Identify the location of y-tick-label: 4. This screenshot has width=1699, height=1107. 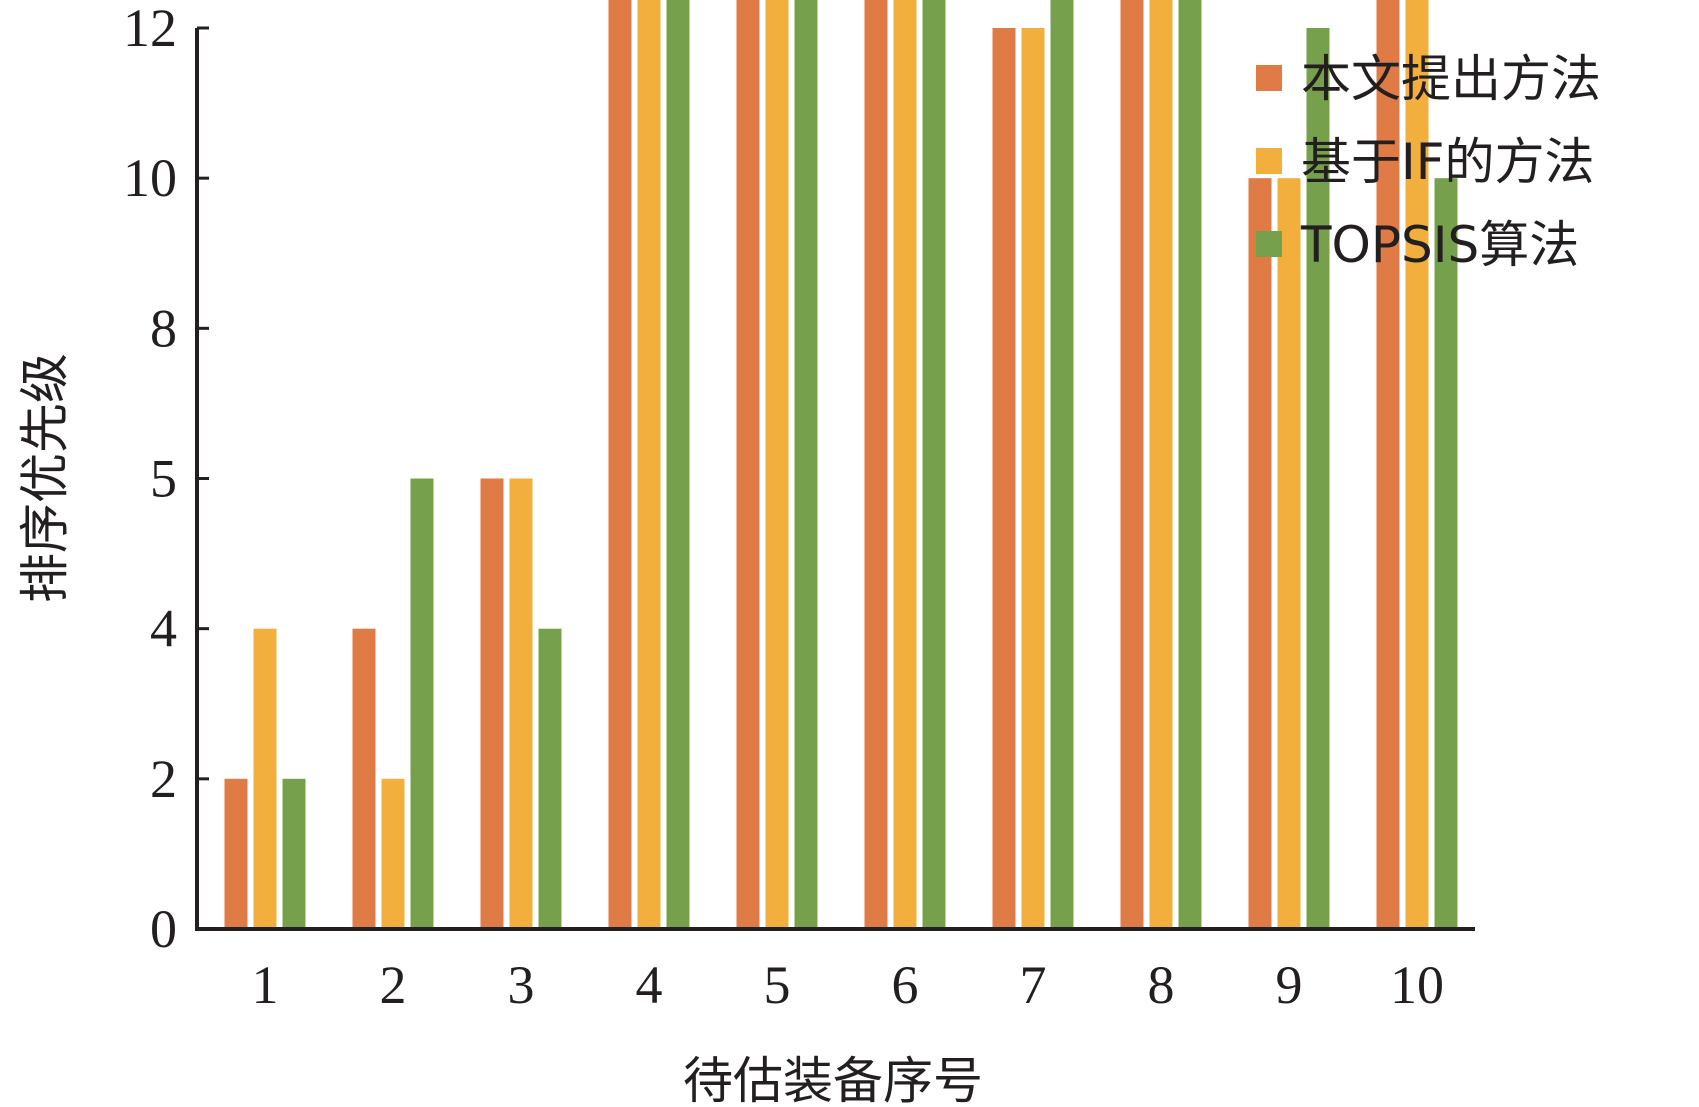
(163, 629).